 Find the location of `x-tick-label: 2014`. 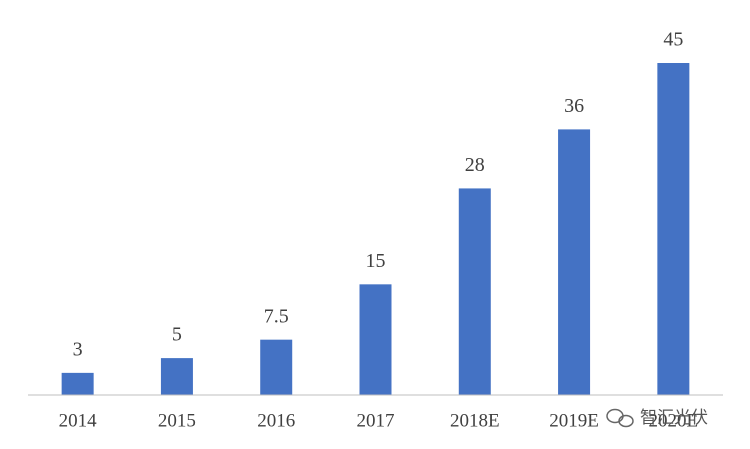

x-tick-label: 2014 is located at coordinates (78, 420).